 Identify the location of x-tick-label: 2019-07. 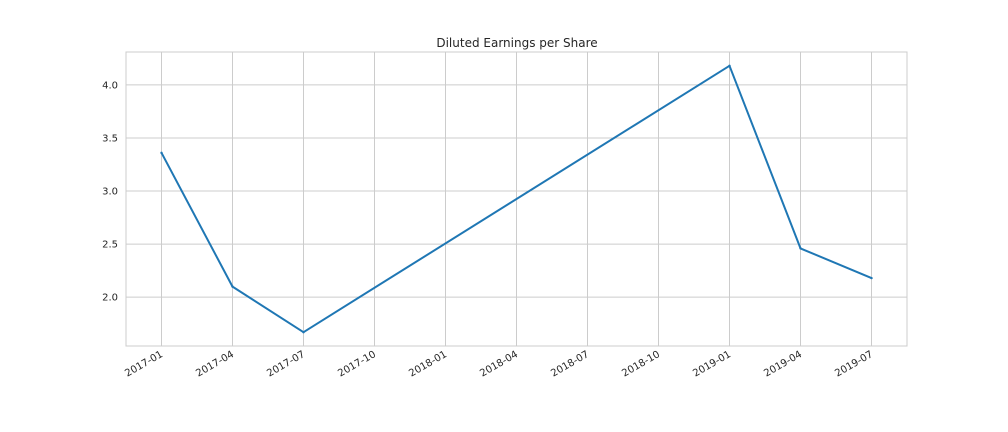
(854, 364).